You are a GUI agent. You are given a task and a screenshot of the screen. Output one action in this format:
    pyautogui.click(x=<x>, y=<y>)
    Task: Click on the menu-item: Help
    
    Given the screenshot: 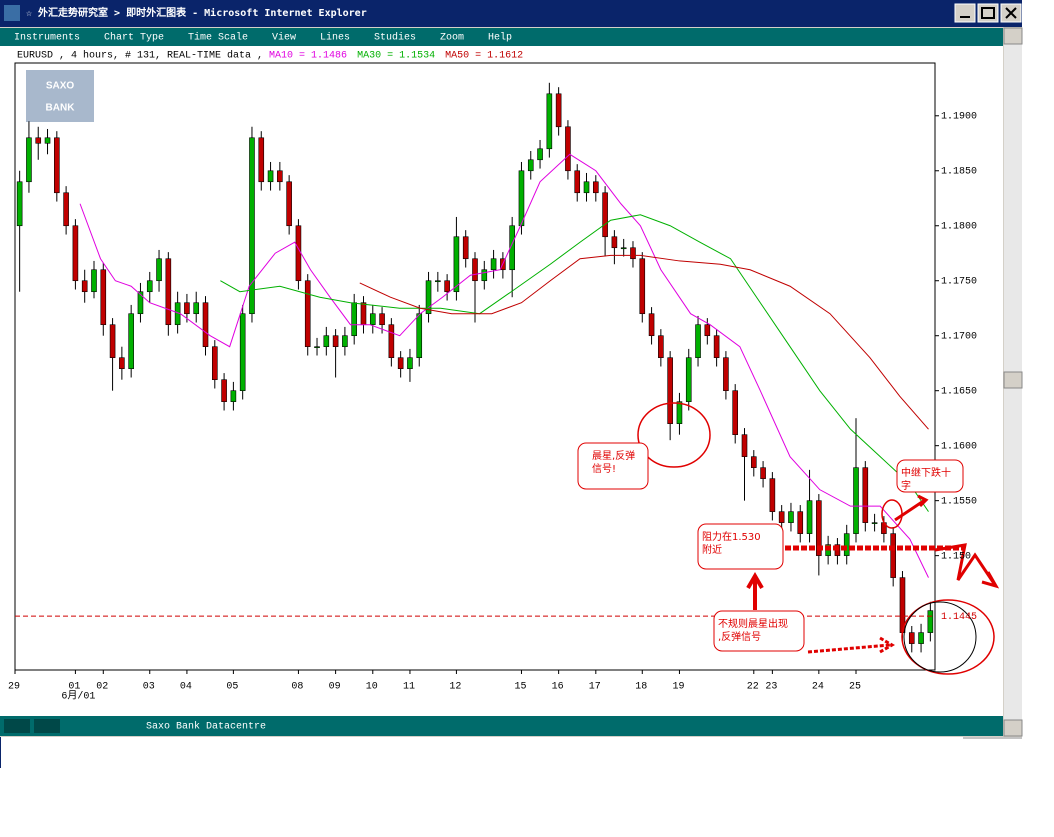 What is the action you would take?
    pyautogui.click(x=500, y=38)
    